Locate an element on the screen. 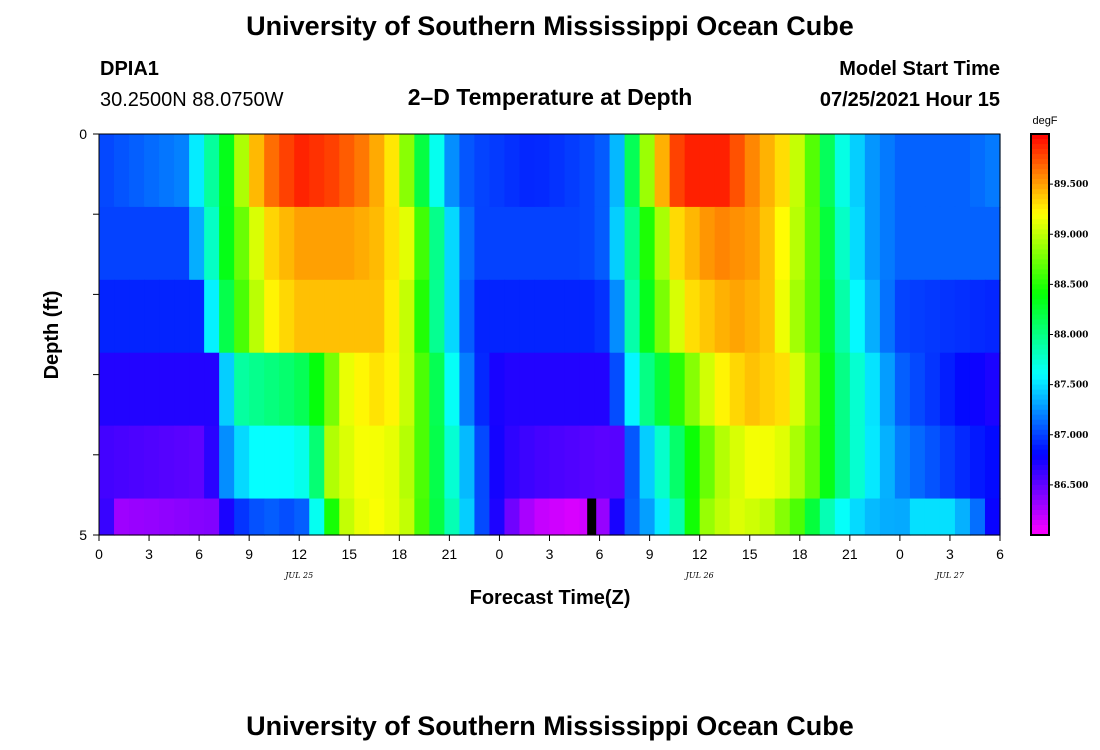  station-id: DPIA1 is located at coordinates (129, 69).